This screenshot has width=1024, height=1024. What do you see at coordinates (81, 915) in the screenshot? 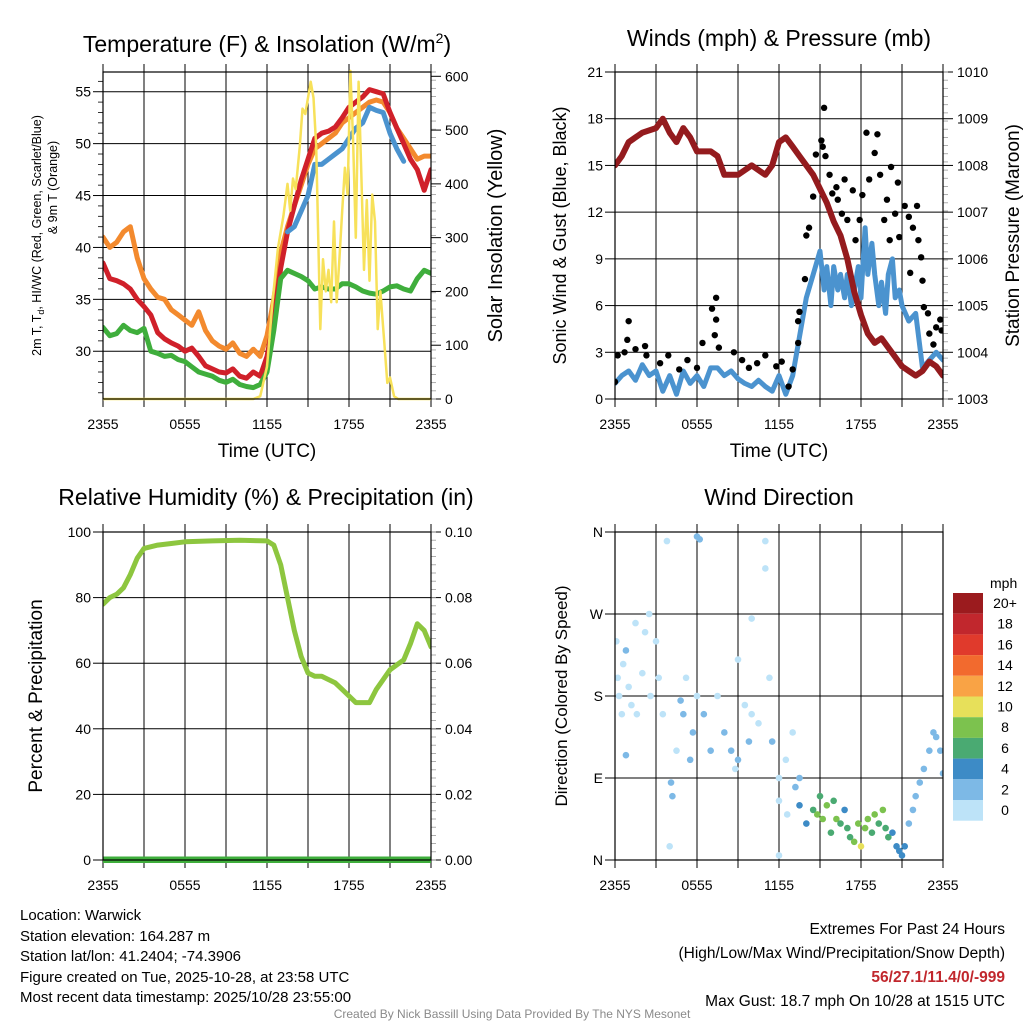
I see `location-text: Location: Warwick` at bounding box center [81, 915].